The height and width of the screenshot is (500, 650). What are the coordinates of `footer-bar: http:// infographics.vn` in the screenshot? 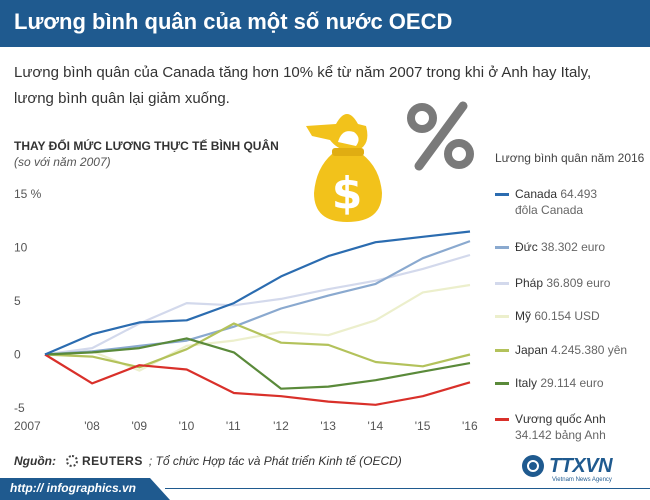 It's located at (85, 489).